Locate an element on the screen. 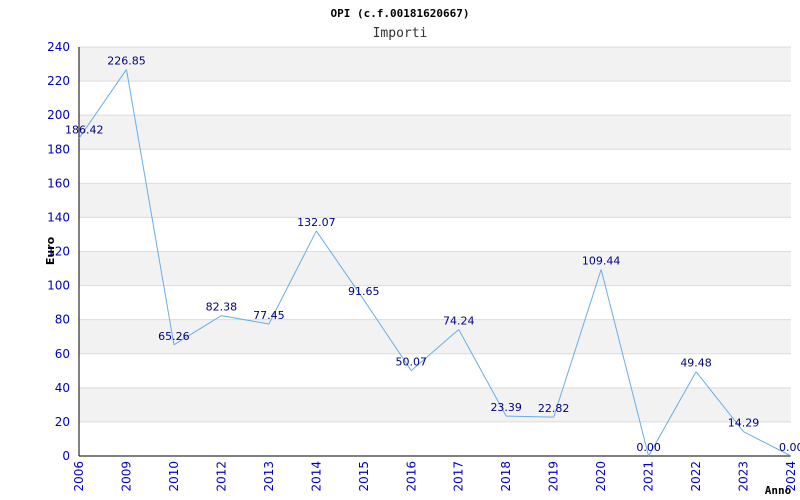 The image size is (800, 500). data-label: 23.39 is located at coordinates (506, 407).